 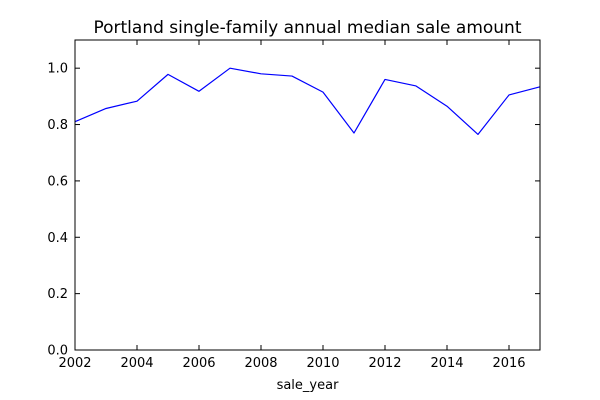 What do you see at coordinates (260, 363) in the screenshot?
I see `x-tick-label: 2008` at bounding box center [260, 363].